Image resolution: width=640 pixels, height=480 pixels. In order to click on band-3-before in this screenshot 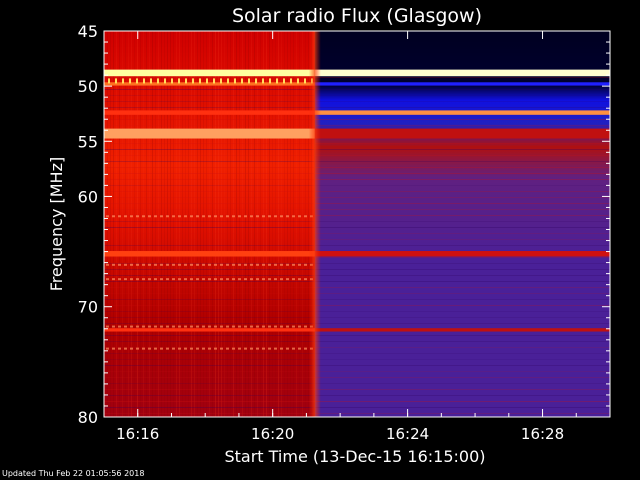, I will do `click(209, 133)`.